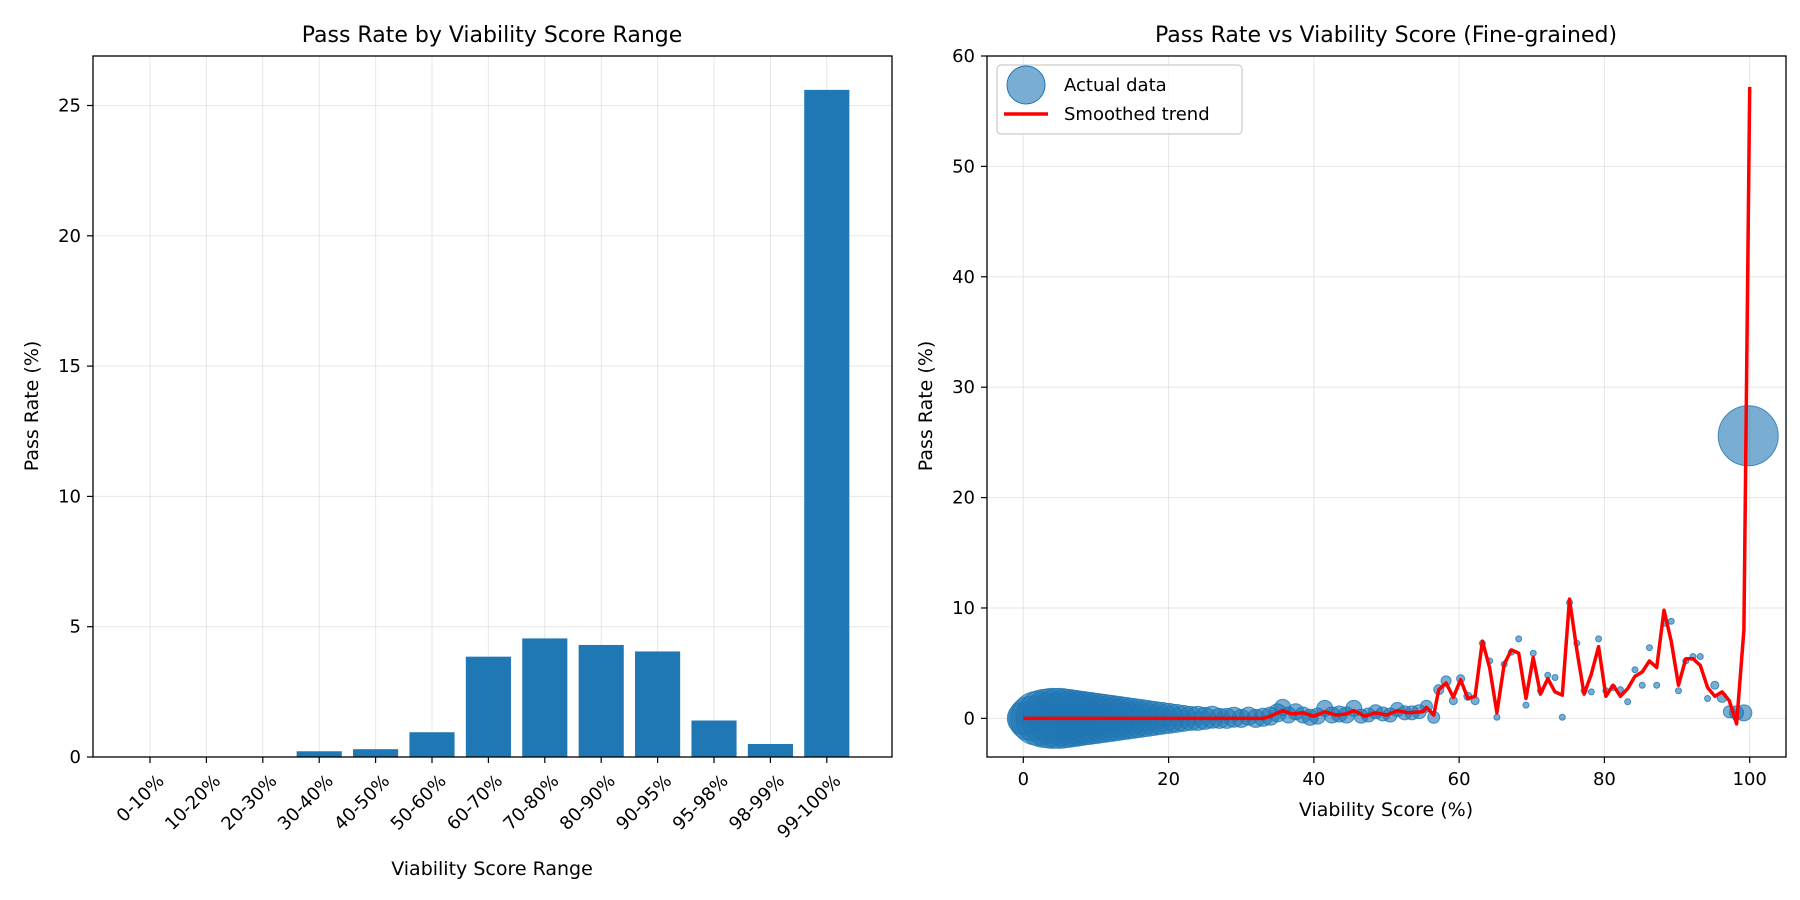 The image size is (1800, 900). I want to click on scatter-chart-y-tick-label: 10, so click(963, 608).